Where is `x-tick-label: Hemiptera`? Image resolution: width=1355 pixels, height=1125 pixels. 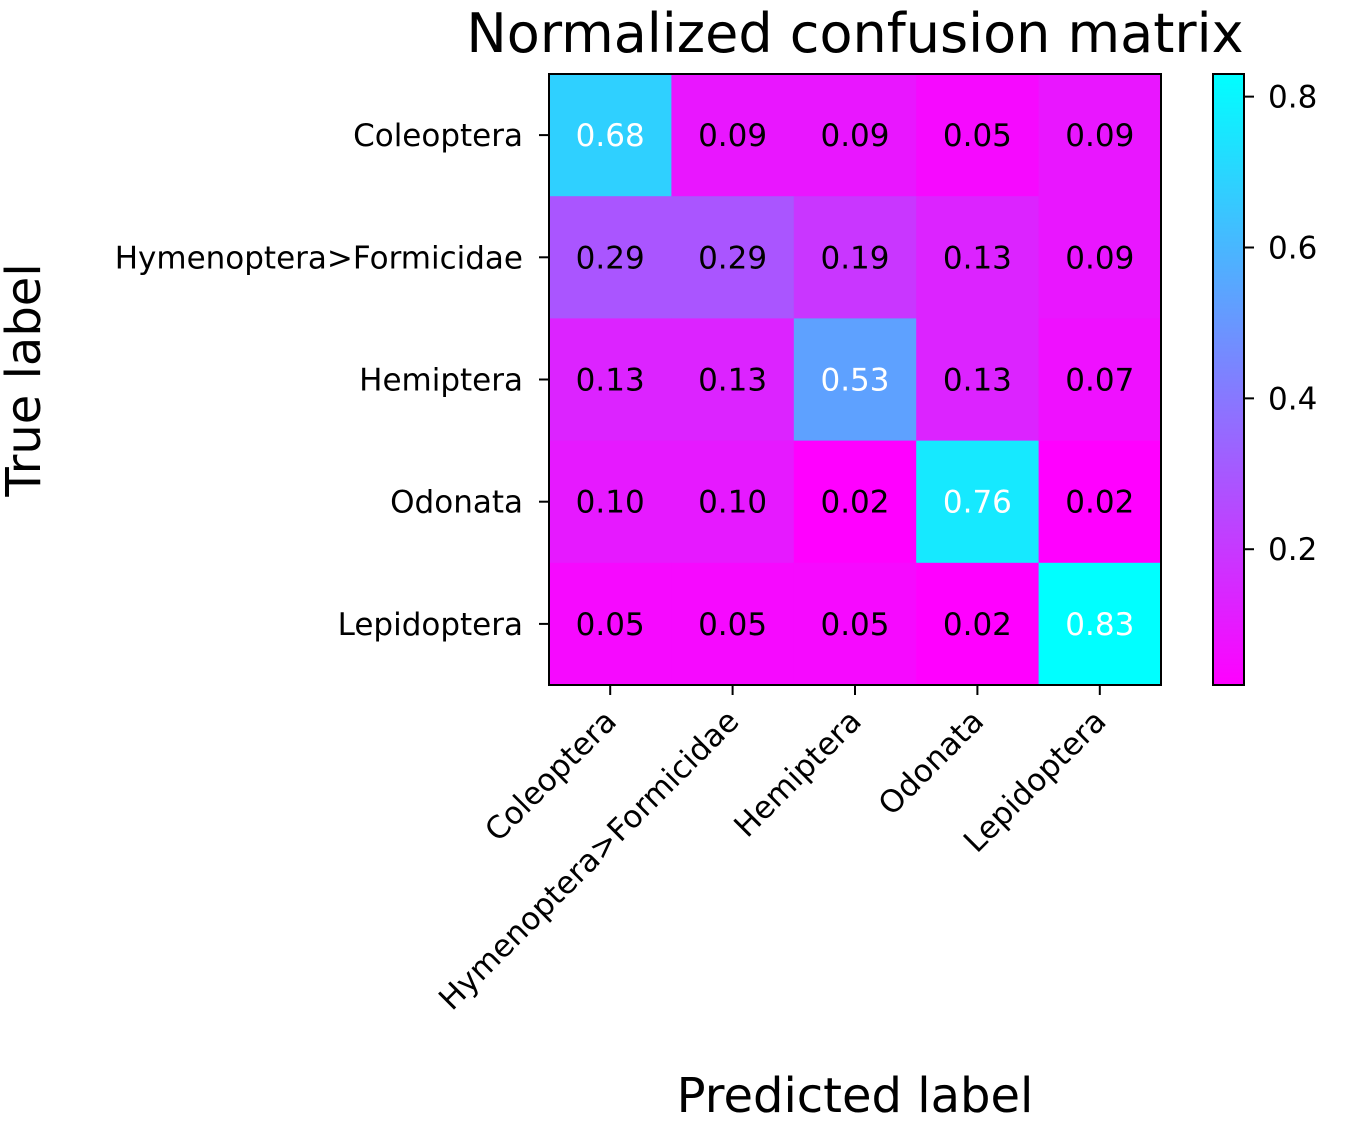
x-tick-label: Hemiptera is located at coordinates (797, 773).